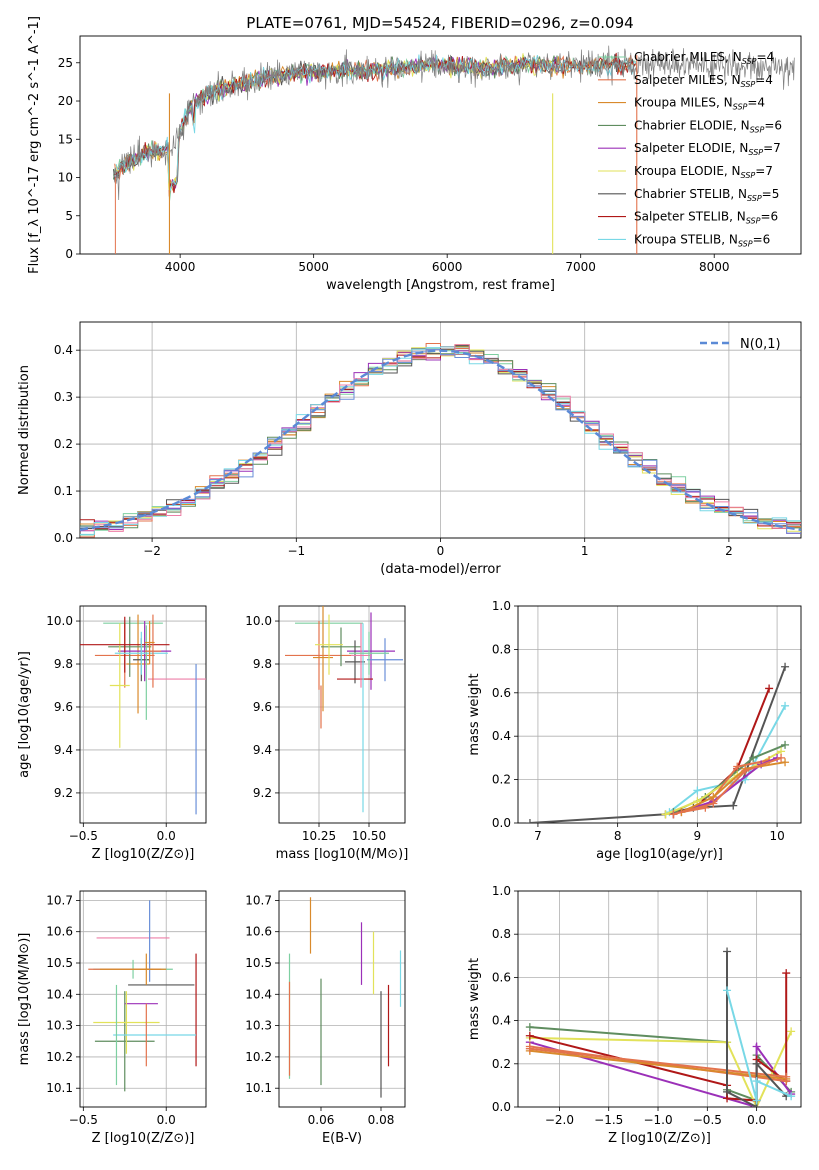 The height and width of the screenshot is (1170, 819). What do you see at coordinates (336, 122) in the screenshot?
I see `spectrum-series-kroupa-elodie` at bounding box center [336, 122].